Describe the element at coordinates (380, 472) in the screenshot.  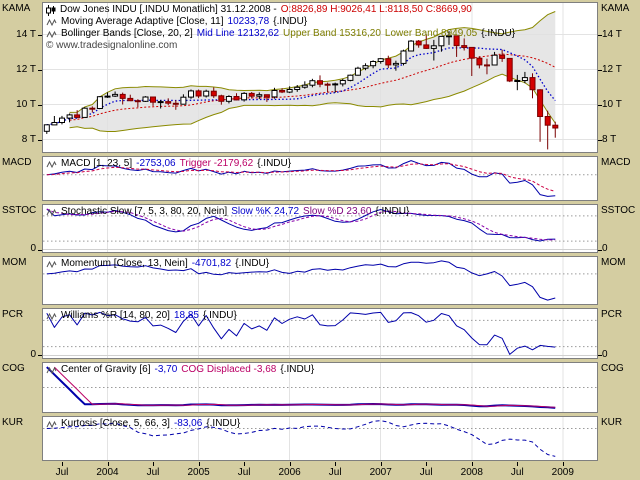
I see `x-axis-label: 2007` at that location.